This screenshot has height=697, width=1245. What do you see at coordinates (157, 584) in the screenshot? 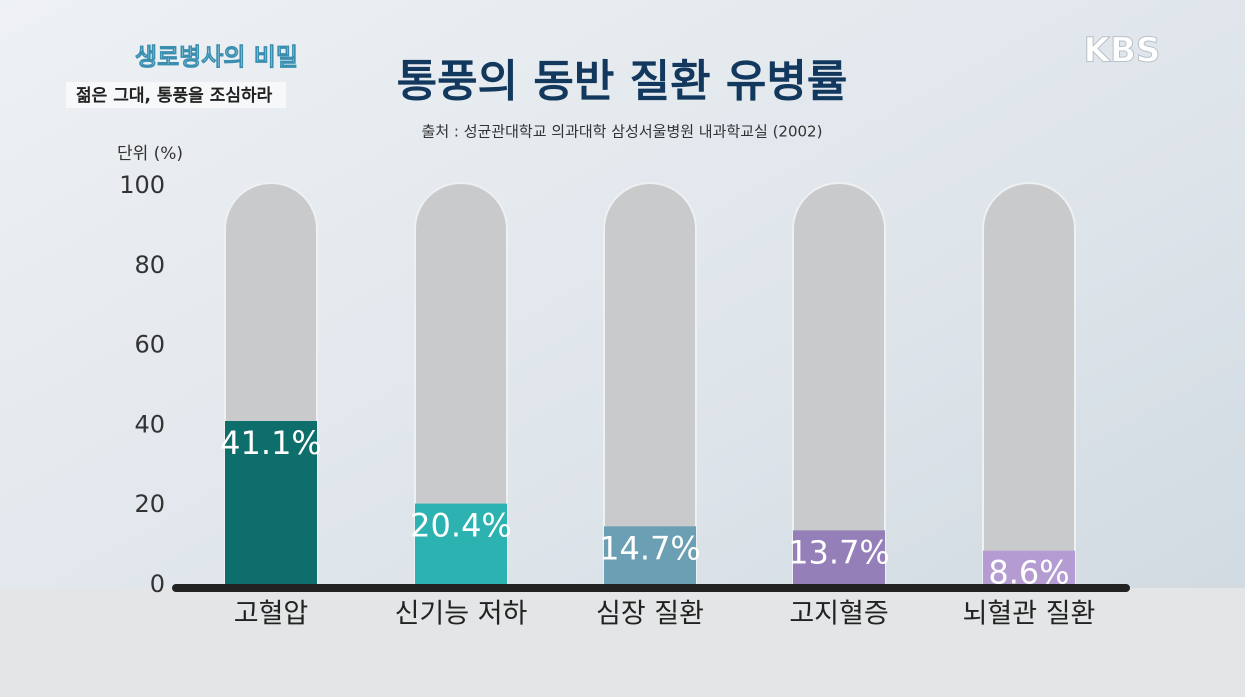
I see `y-tick-label: 0` at bounding box center [157, 584].